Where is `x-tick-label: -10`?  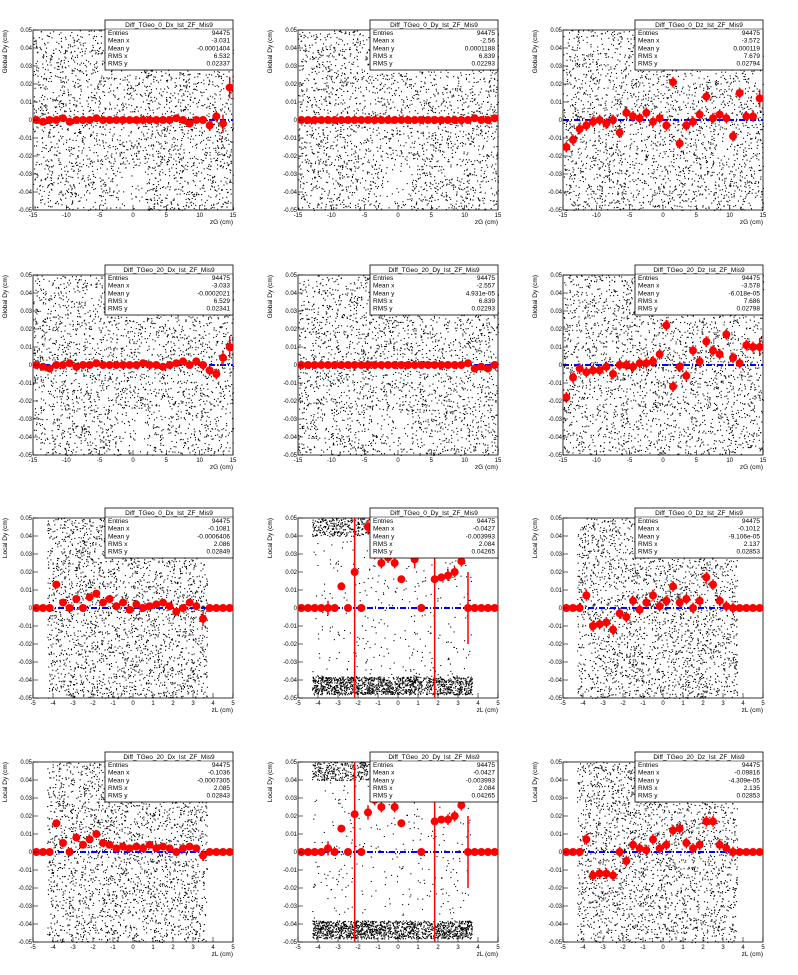 x-tick-label: -10 is located at coordinates (596, 216).